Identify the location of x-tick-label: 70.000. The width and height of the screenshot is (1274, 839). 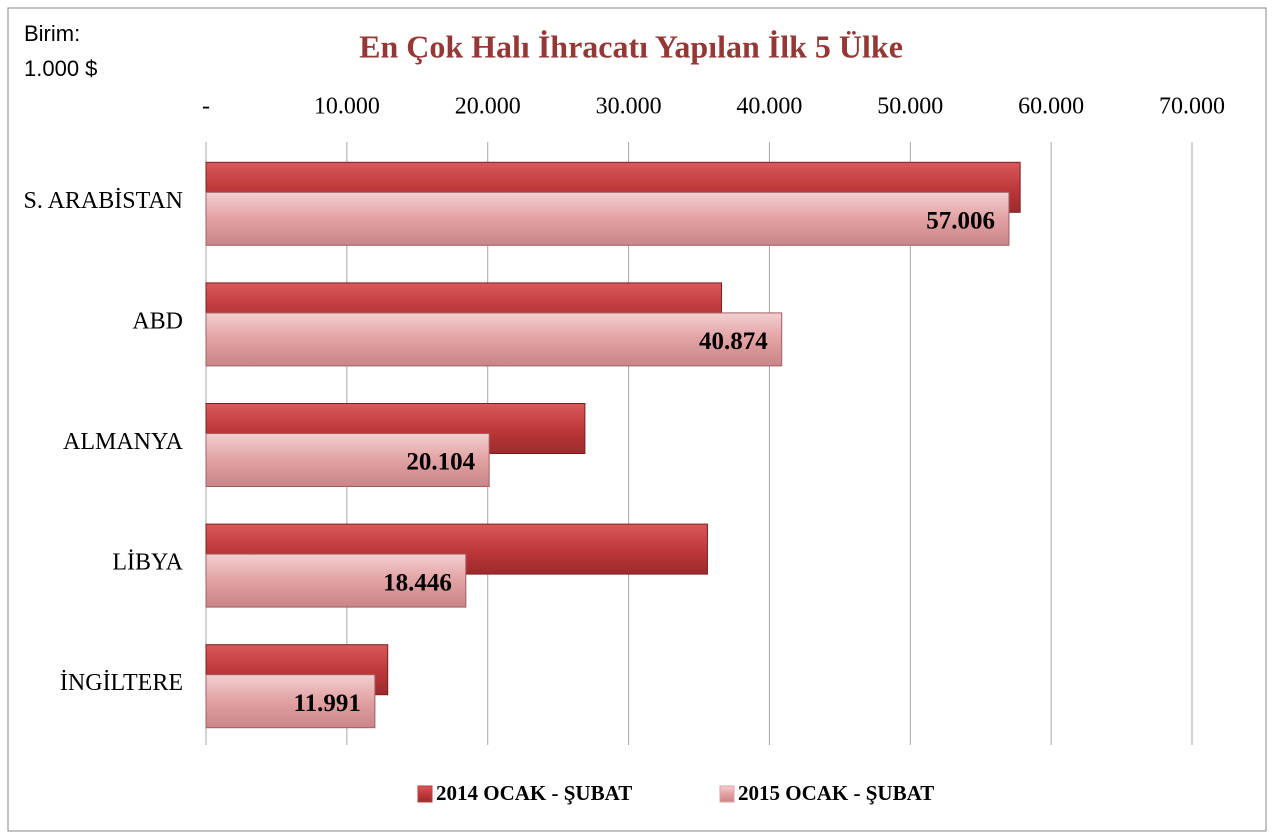
(1192, 107).